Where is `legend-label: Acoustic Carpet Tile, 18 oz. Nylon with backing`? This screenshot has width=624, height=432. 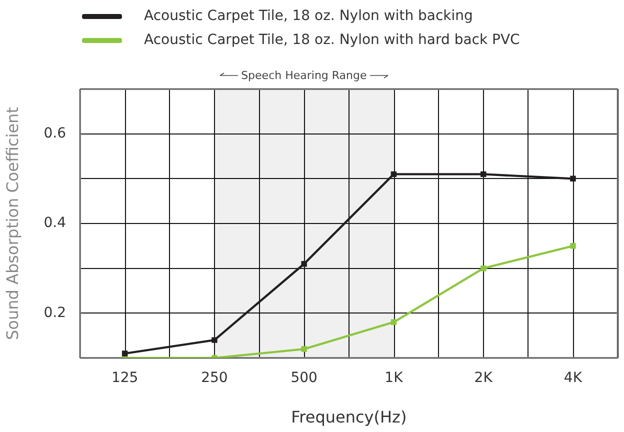 legend-label: Acoustic Carpet Tile, 18 oz. Nylon with backing is located at coordinates (308, 16).